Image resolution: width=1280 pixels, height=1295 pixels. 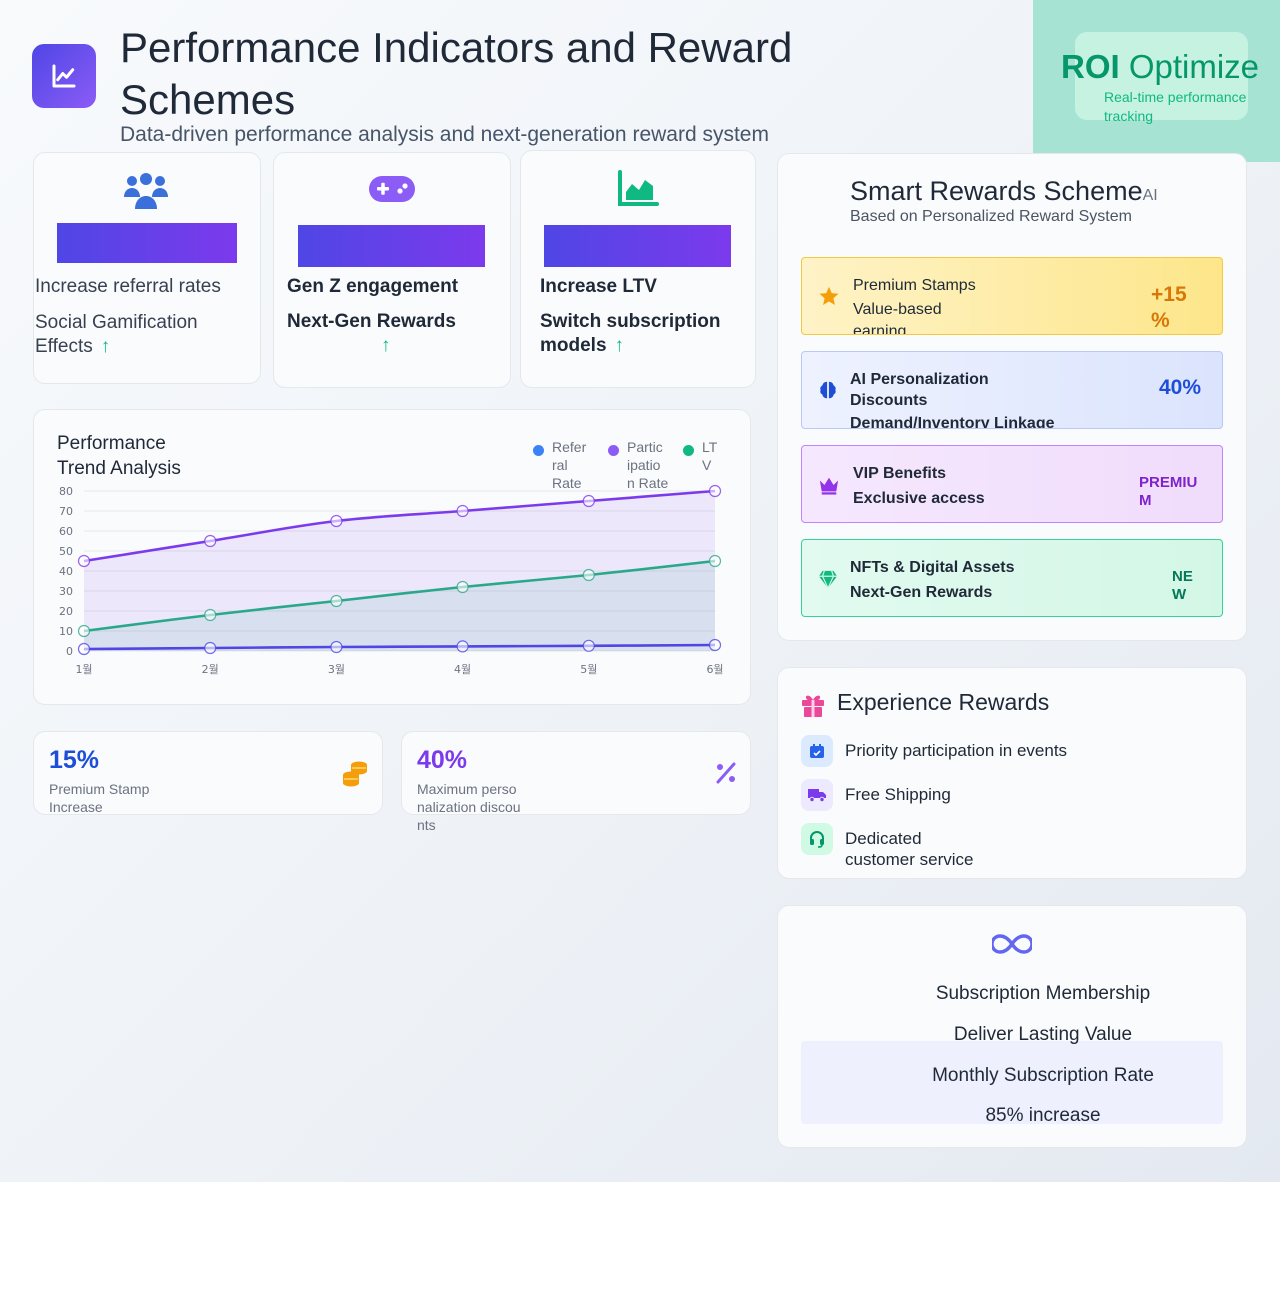 What do you see at coordinates (392, 189) in the screenshot?
I see `gamepad-icon` at bounding box center [392, 189].